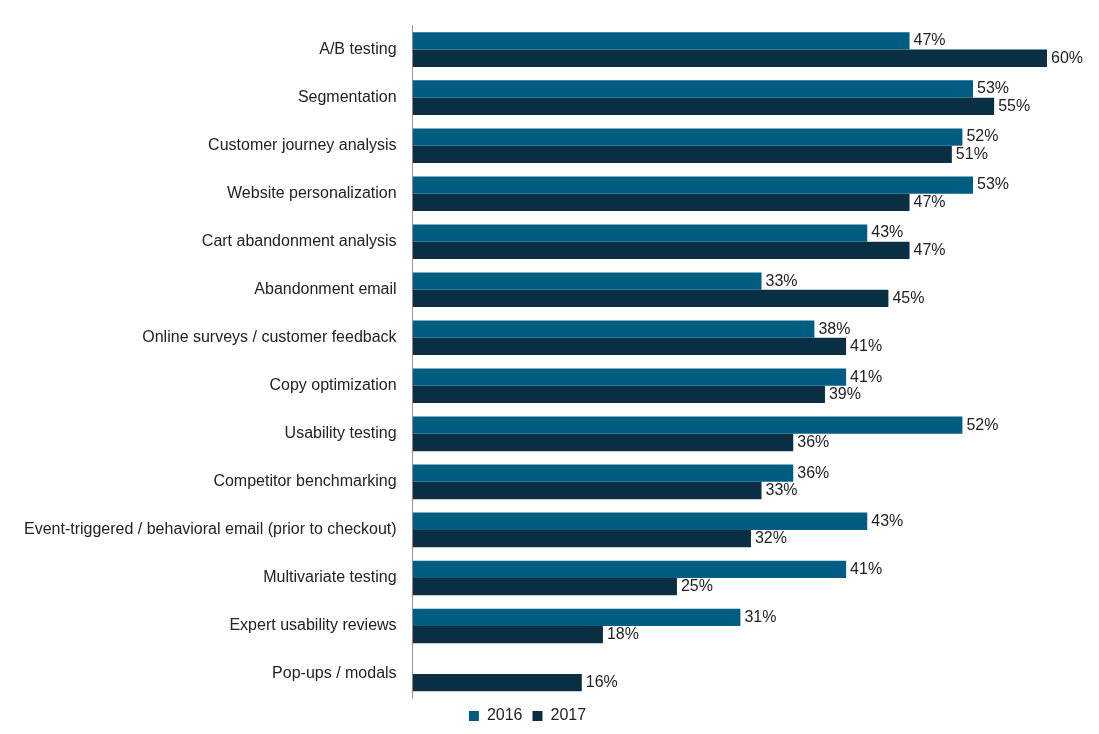  Describe the element at coordinates (908, 297) in the screenshot. I see `data-label: 45%` at that location.